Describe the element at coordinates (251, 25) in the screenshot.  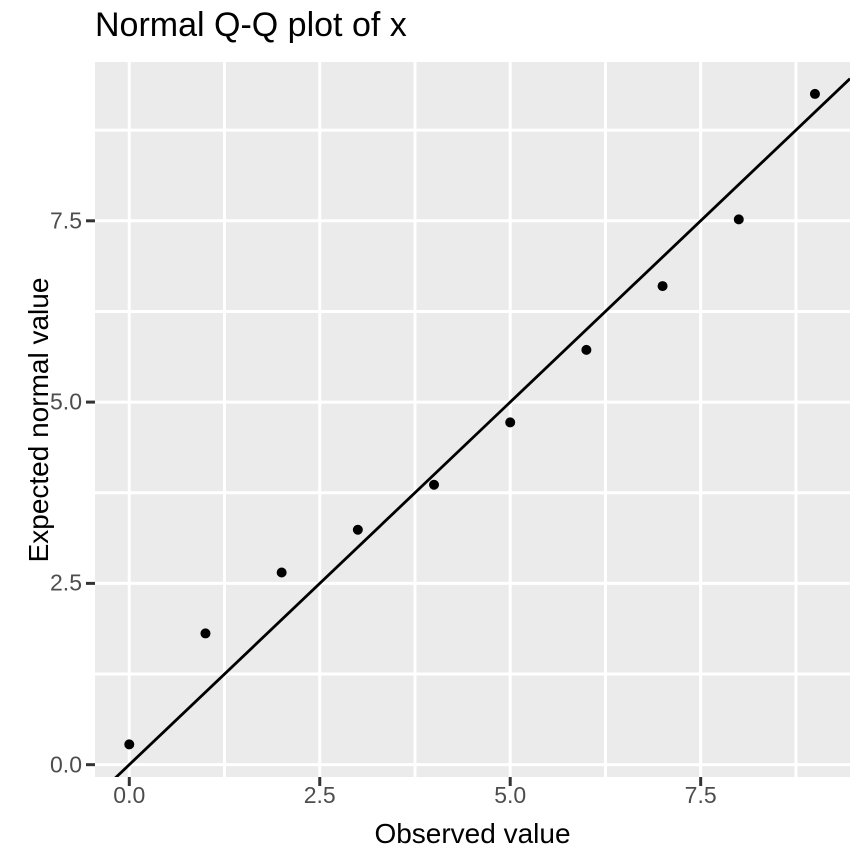
I see `chart-title: Normal Q-Q plot of x` at that location.